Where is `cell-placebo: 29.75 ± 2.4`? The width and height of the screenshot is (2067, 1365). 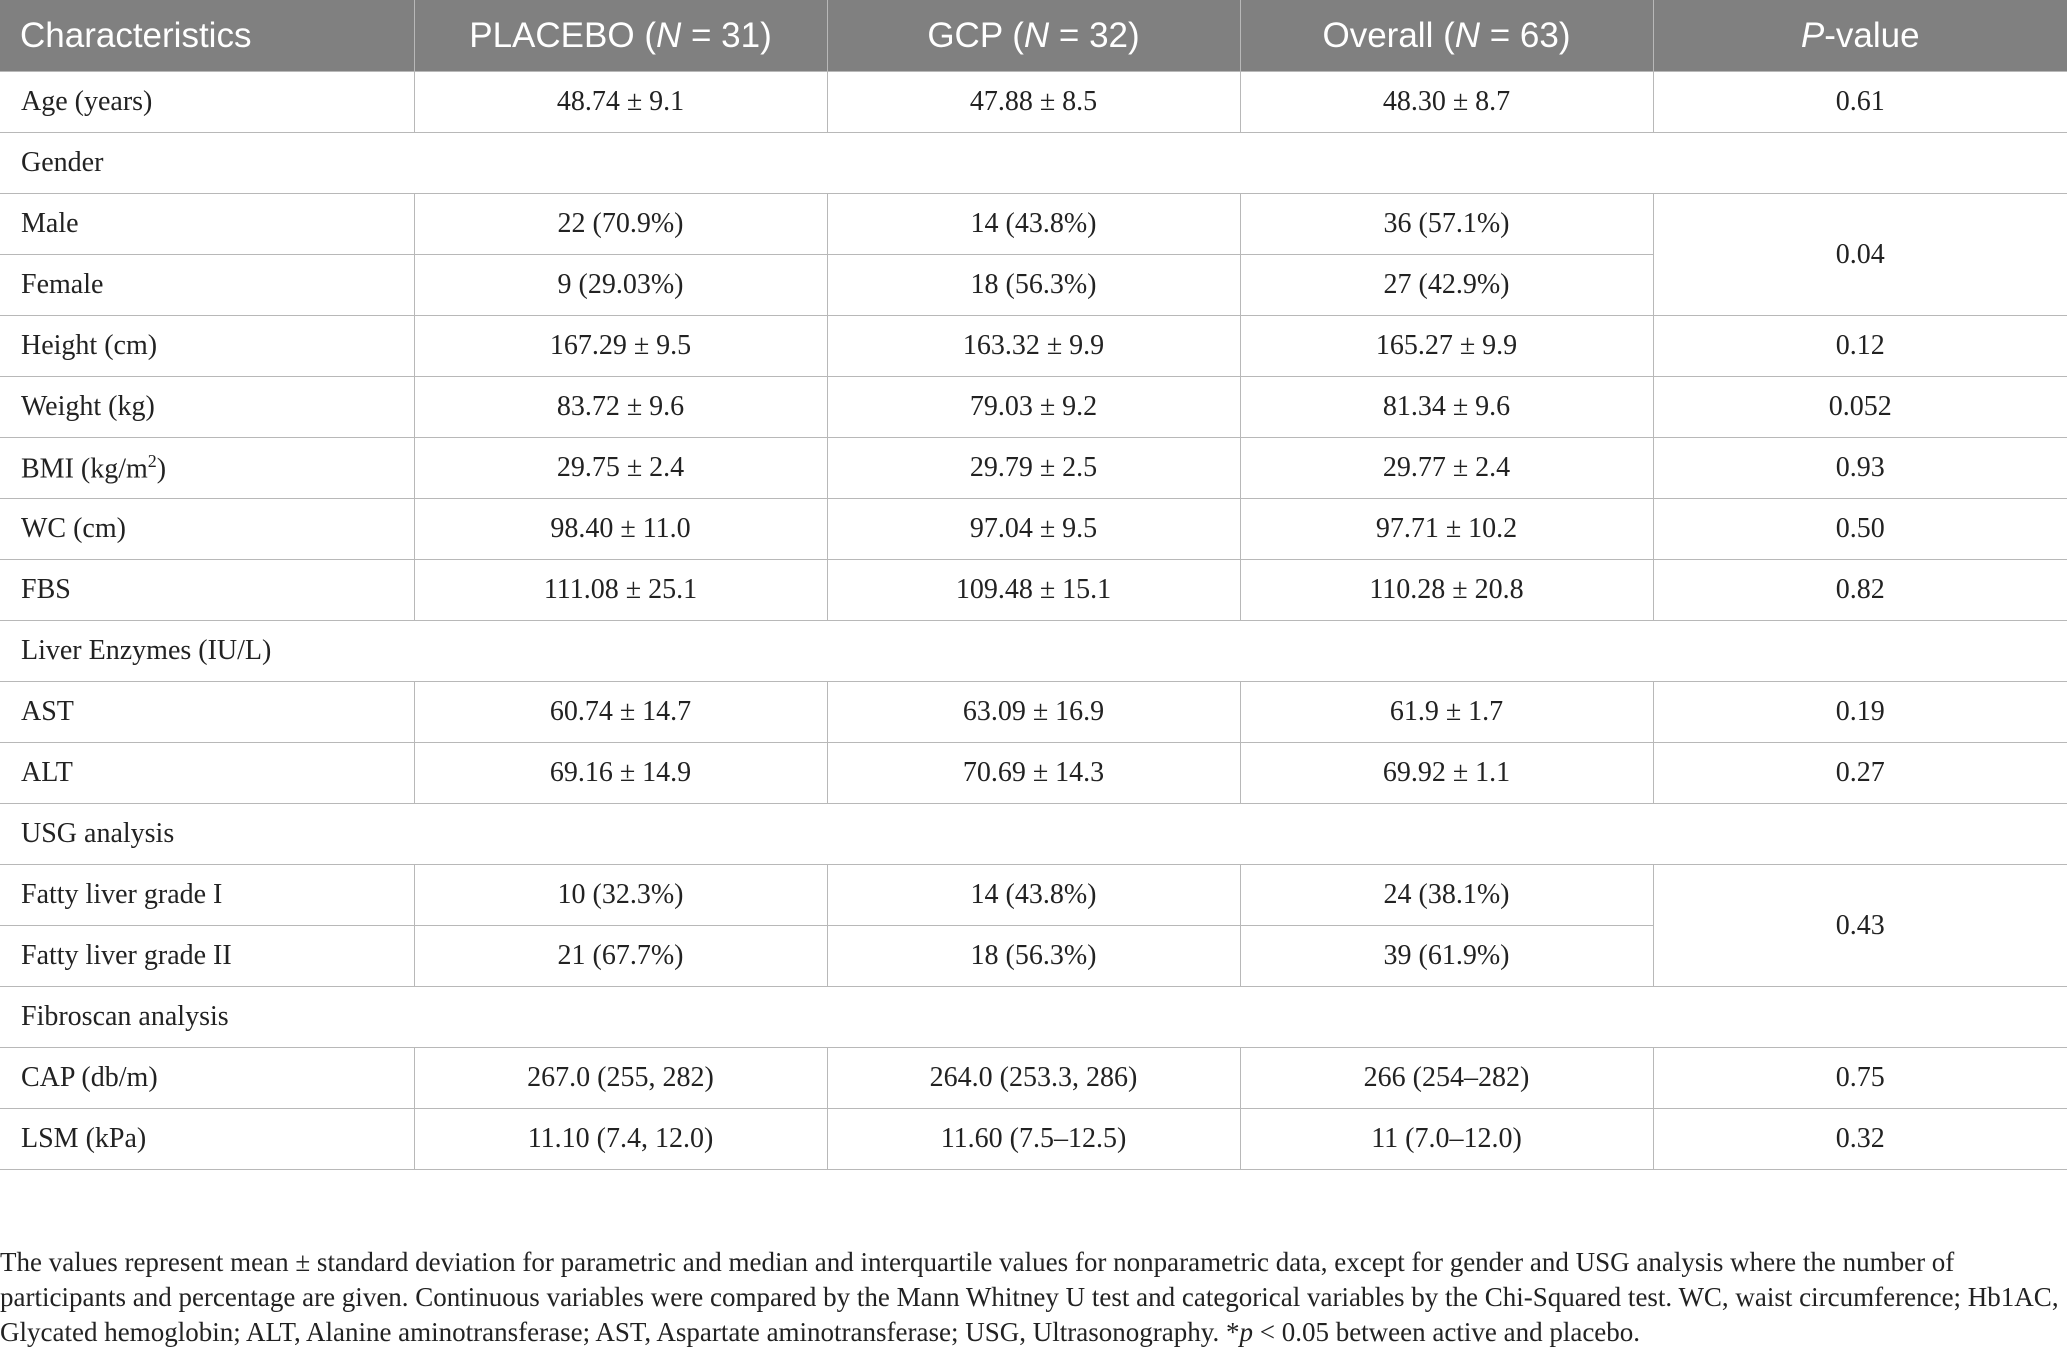
cell-placebo: 29.75 ± 2.4 is located at coordinates (620, 468).